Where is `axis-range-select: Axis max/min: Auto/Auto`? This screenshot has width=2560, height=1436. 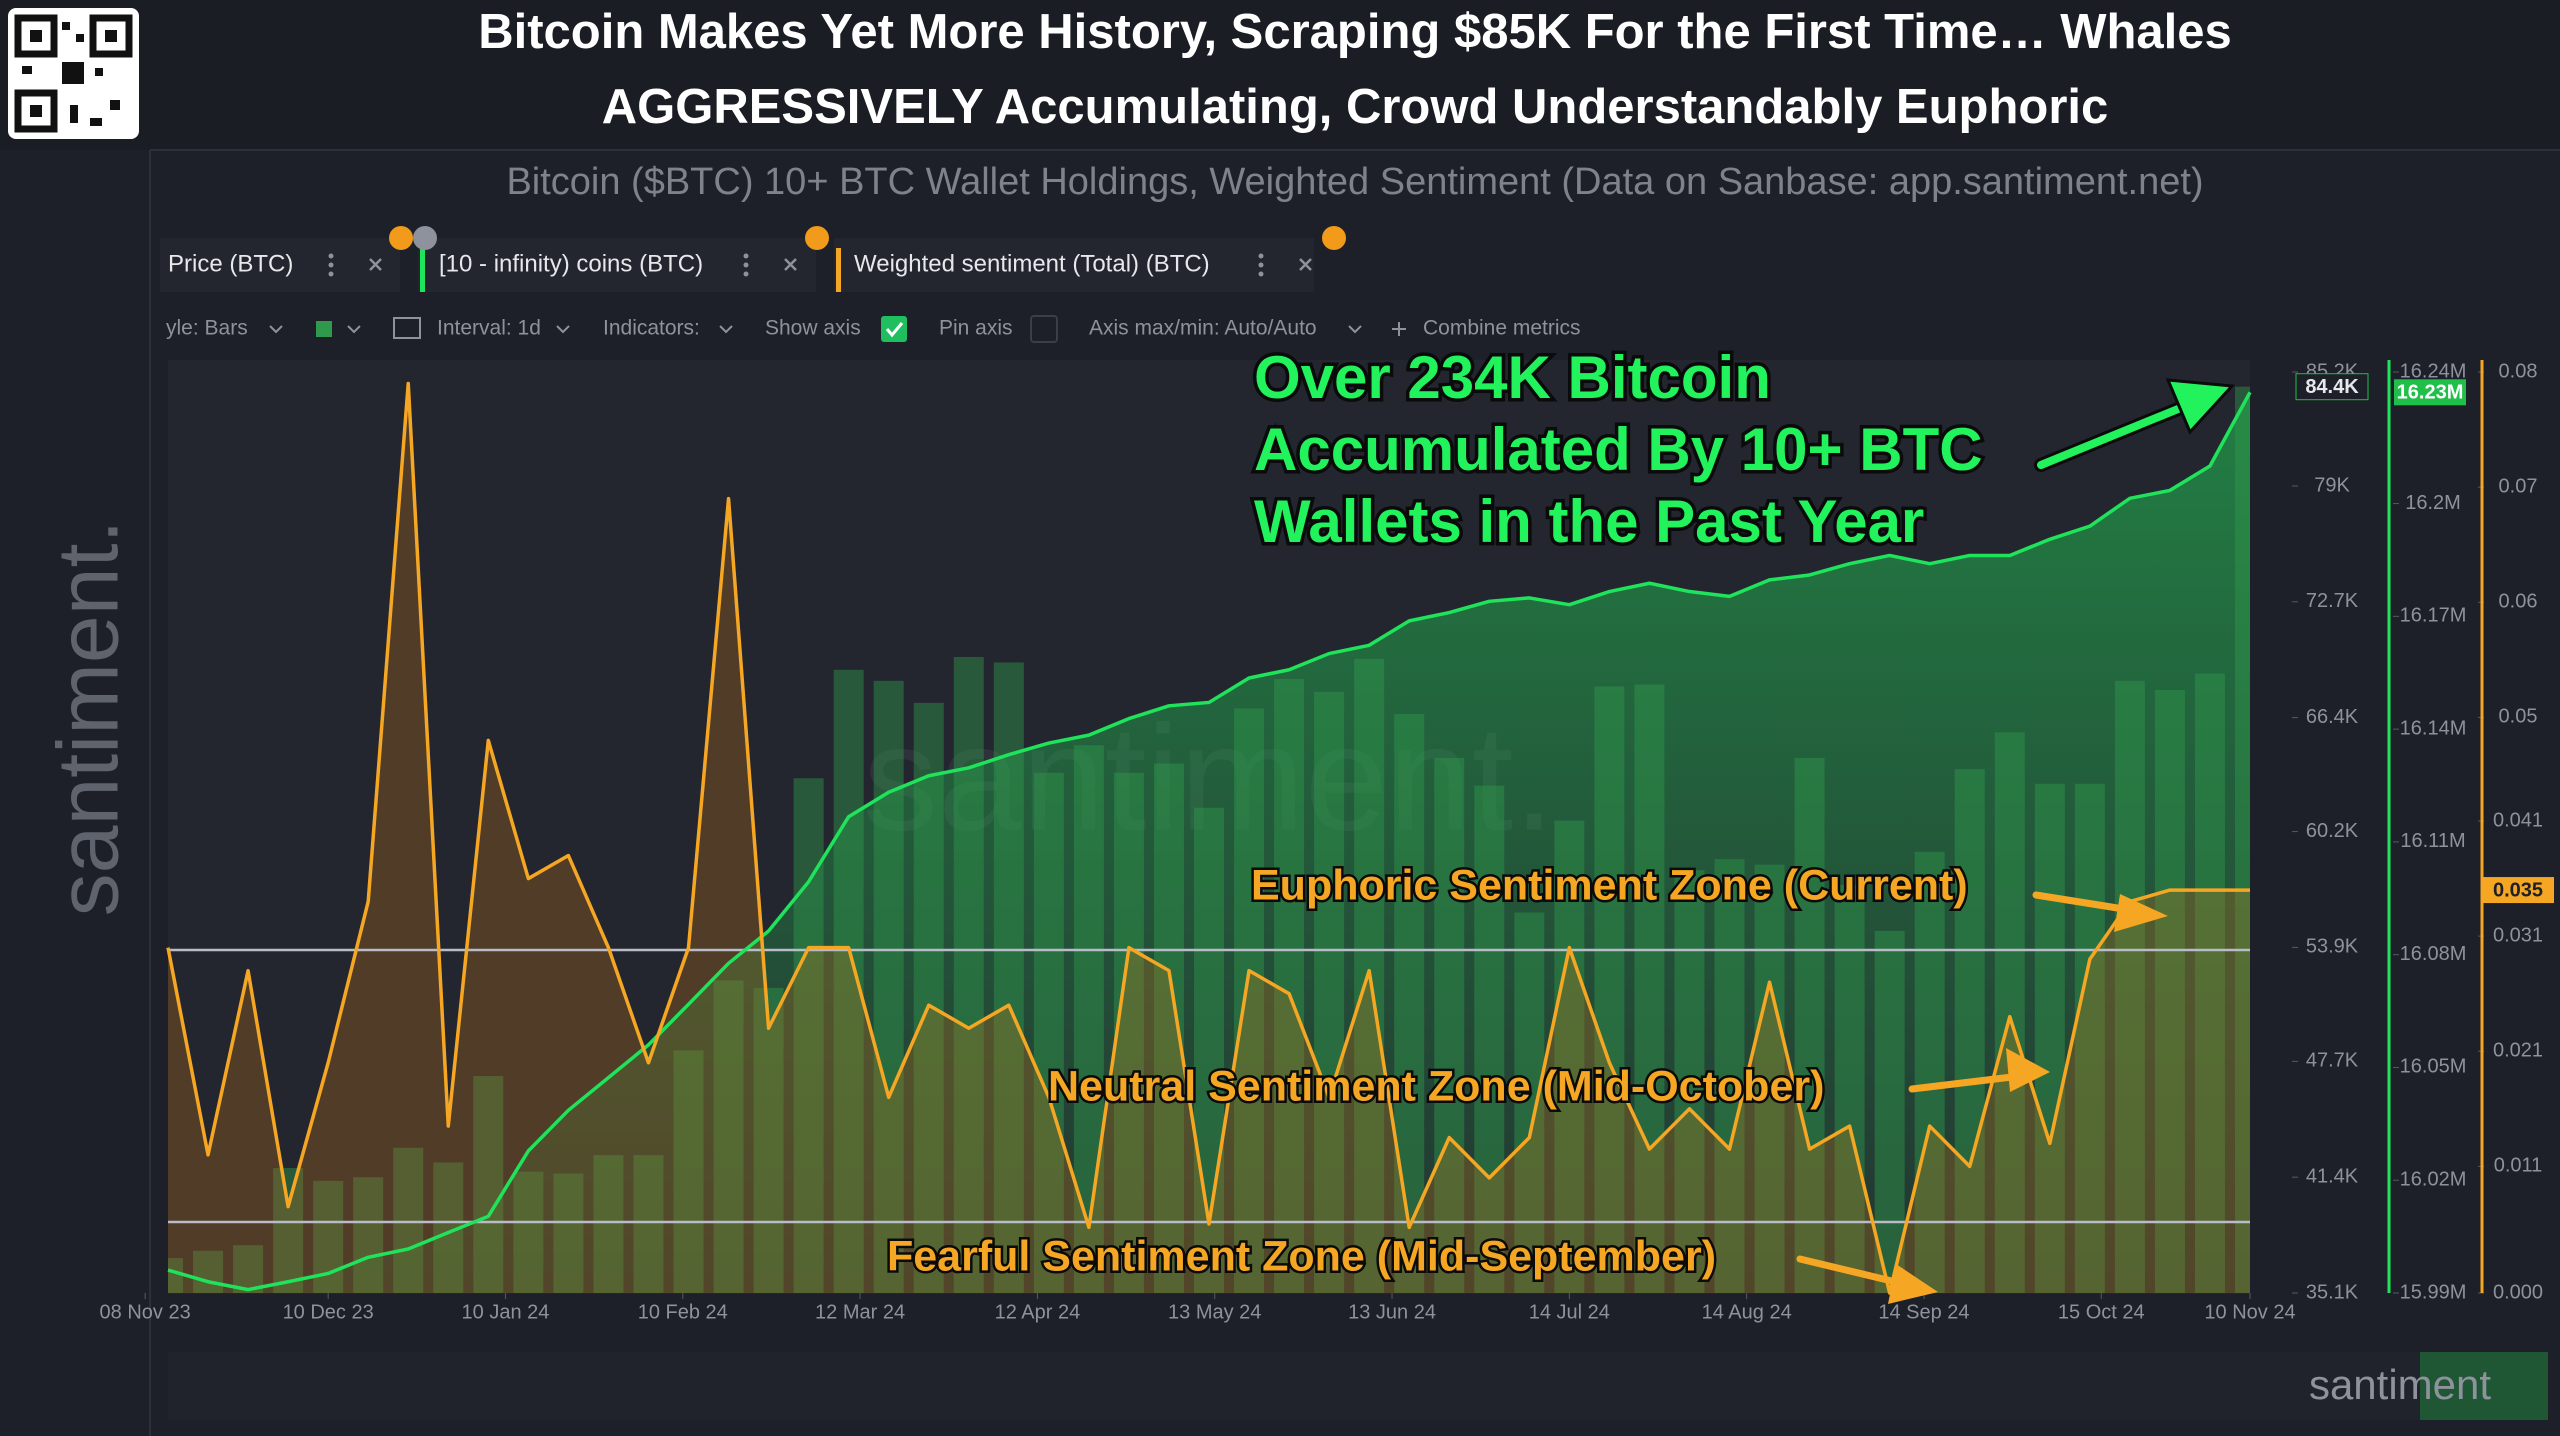
axis-range-select: Axis max/min: Auto/Auto is located at coordinates (1203, 328).